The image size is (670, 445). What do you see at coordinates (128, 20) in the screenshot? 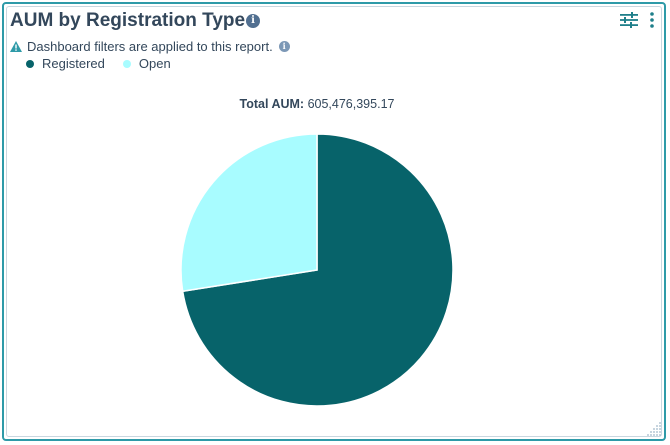
I see `report-title: AUM by Registration Type` at bounding box center [128, 20].